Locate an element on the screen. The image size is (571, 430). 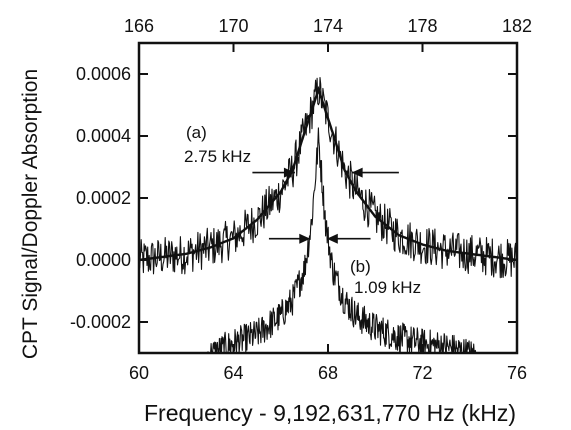
width-arrows is located at coordinates (325, 205).